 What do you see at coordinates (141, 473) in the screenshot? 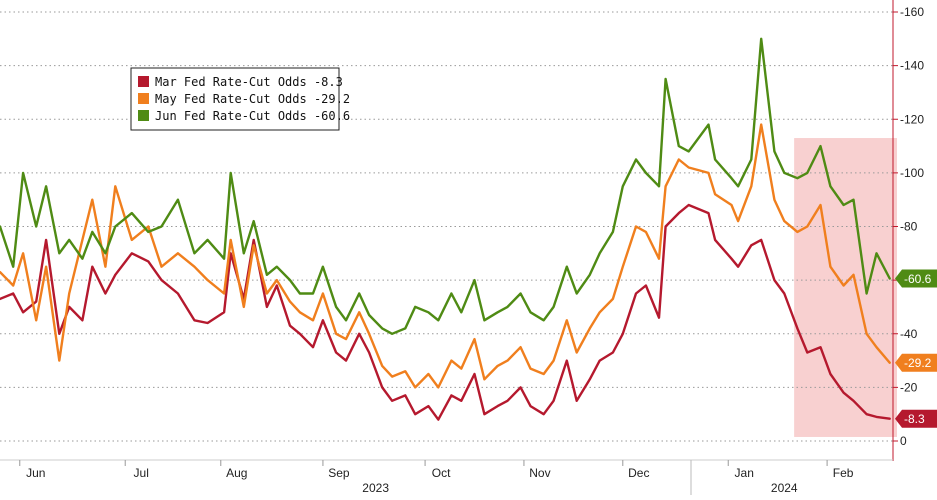
I see `x-tick-label: Jul` at bounding box center [141, 473].